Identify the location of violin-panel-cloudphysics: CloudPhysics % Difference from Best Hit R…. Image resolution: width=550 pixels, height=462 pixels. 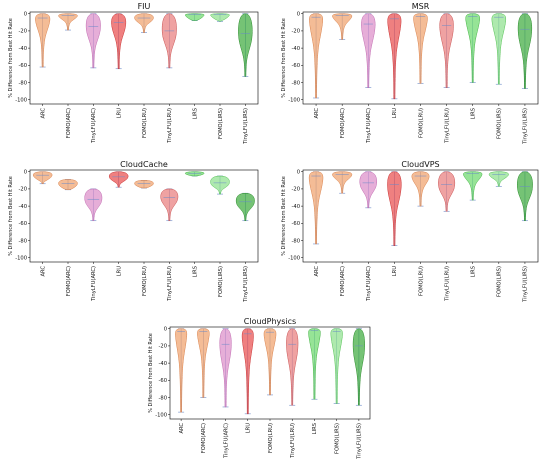
(259, 388).